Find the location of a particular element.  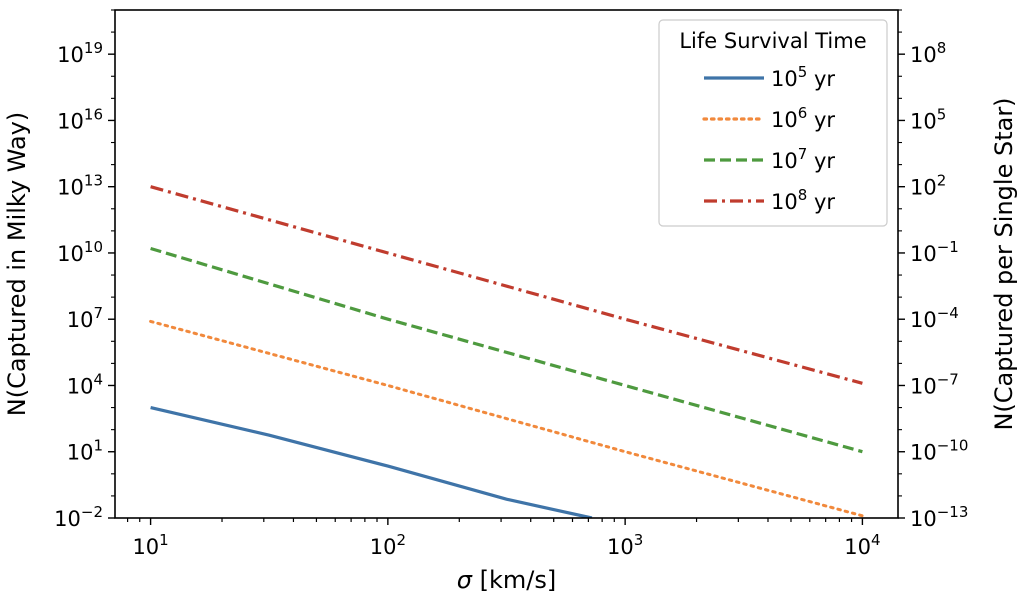

x-tick-label: 10³ is located at coordinates (625, 545).